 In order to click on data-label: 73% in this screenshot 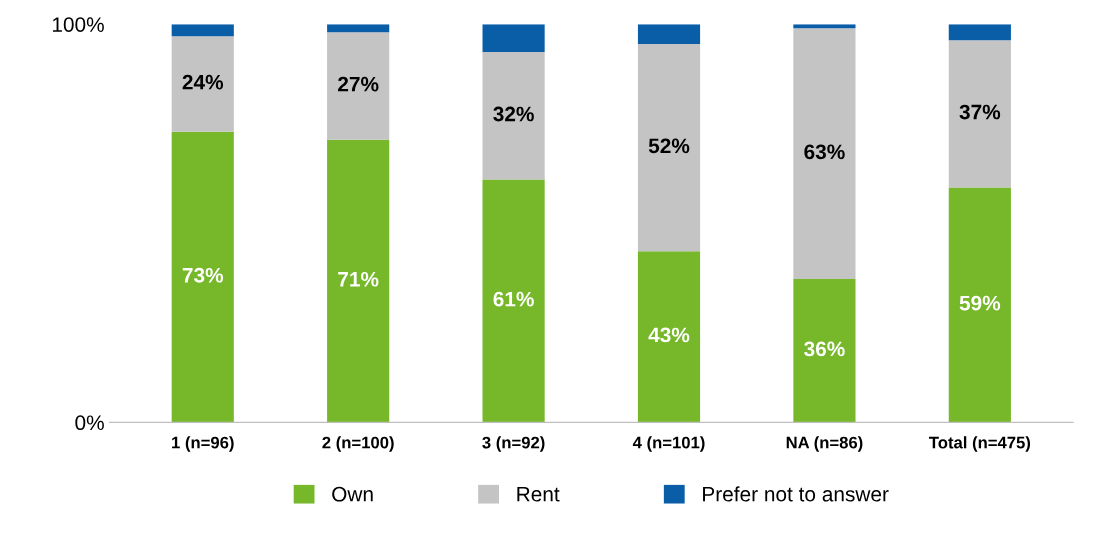, I will do `click(203, 275)`.